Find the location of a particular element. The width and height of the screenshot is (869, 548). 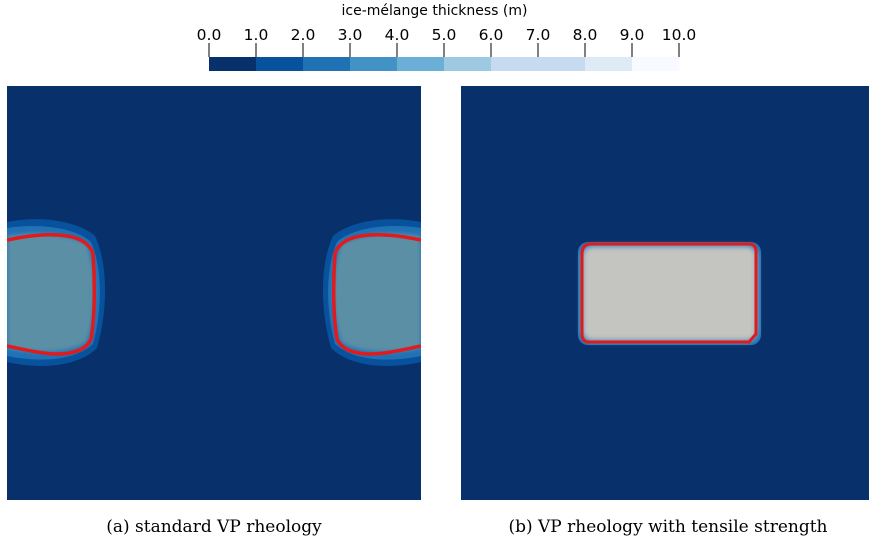

panel-b-block-fill is located at coordinates (669, 293).